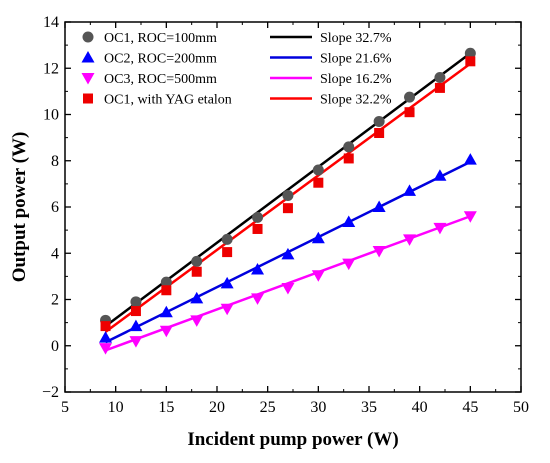 This screenshot has height=463, width=550. Describe the element at coordinates (168, 100) in the screenshot. I see `legend-label: OC1, with YAG etalon` at that location.